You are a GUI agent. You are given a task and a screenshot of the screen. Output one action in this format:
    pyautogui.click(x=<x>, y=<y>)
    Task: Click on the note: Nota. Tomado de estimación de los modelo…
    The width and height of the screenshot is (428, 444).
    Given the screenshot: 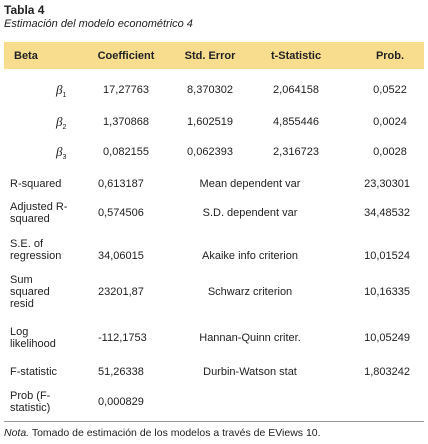 What is the action you would take?
    pyautogui.click(x=162, y=433)
    